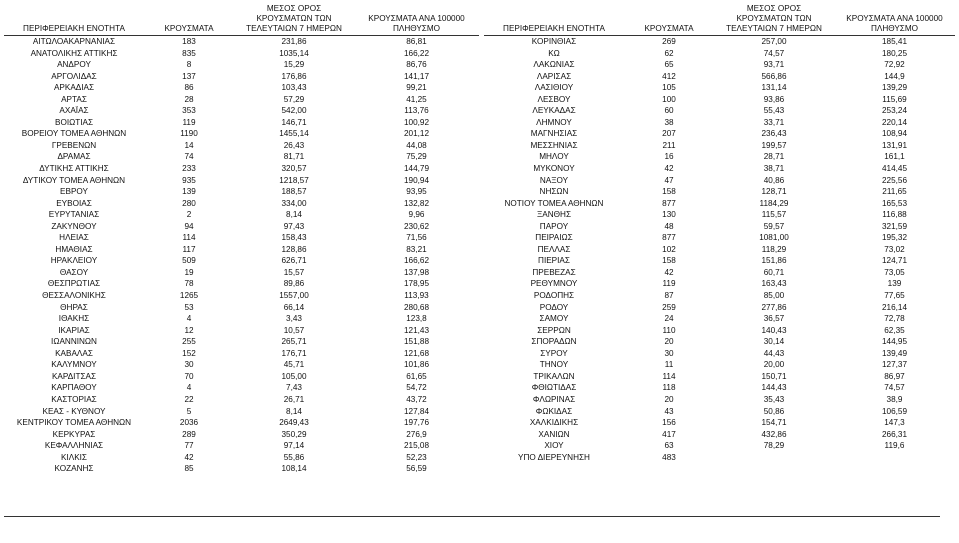 The image size is (959, 543). What do you see at coordinates (189, 41) in the screenshot?
I see `cases-cell: 183` at bounding box center [189, 41].